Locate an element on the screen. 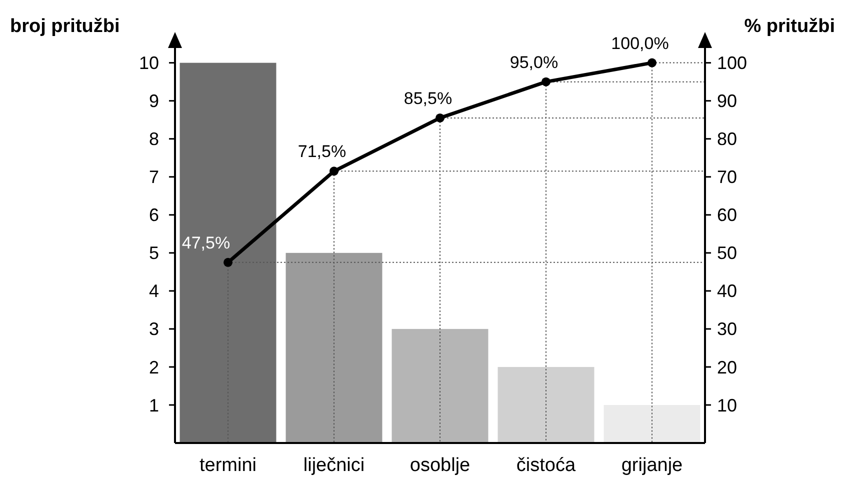 The image size is (845, 485). y2-tick-label: 60 is located at coordinates (727, 215).